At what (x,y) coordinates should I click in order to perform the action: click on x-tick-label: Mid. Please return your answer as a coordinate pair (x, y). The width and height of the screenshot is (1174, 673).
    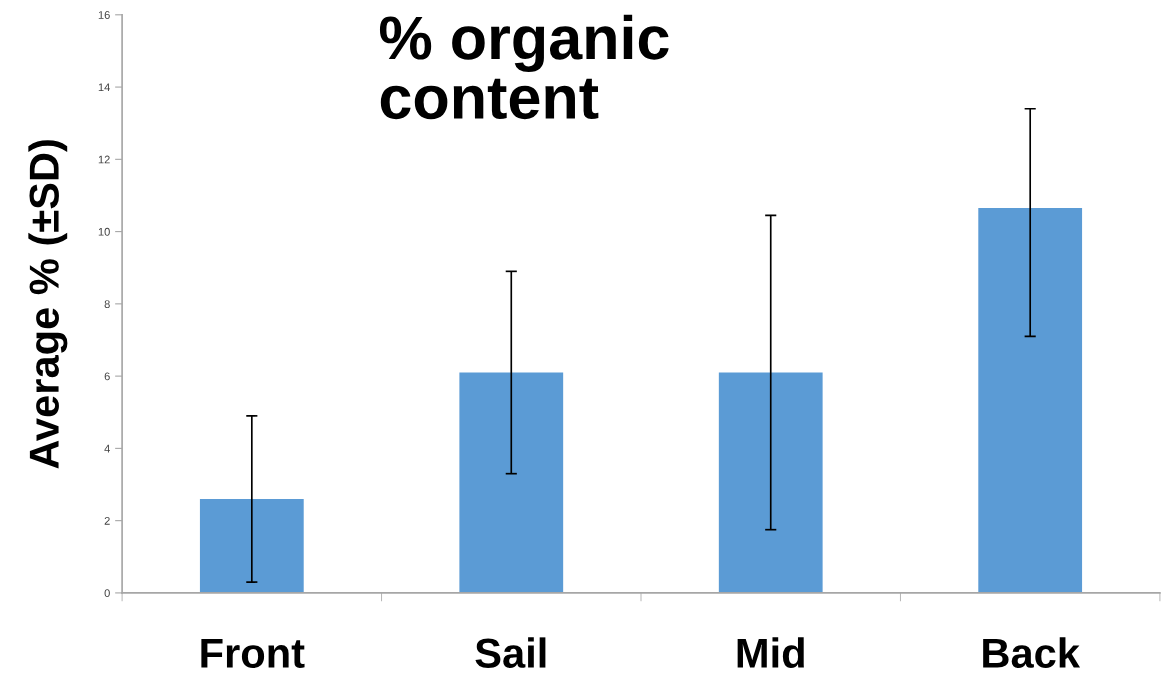
    Looking at the image, I should click on (770, 652).